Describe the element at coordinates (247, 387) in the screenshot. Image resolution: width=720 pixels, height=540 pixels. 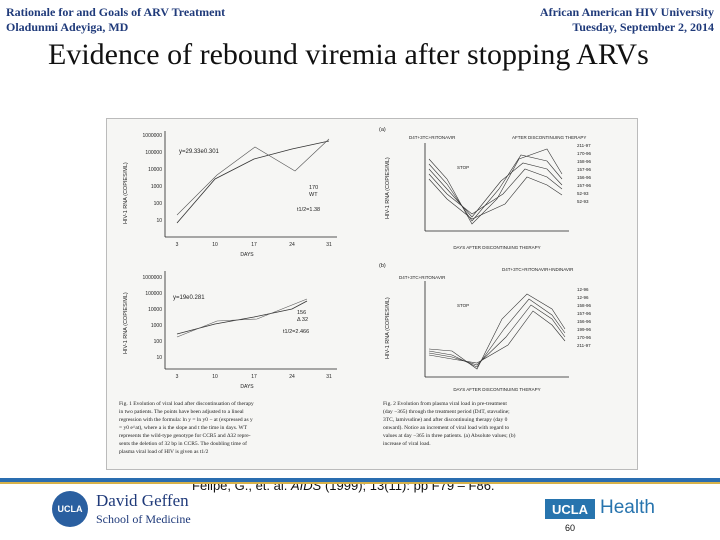
I see `panel-b-xlabel: DAYS` at that location.